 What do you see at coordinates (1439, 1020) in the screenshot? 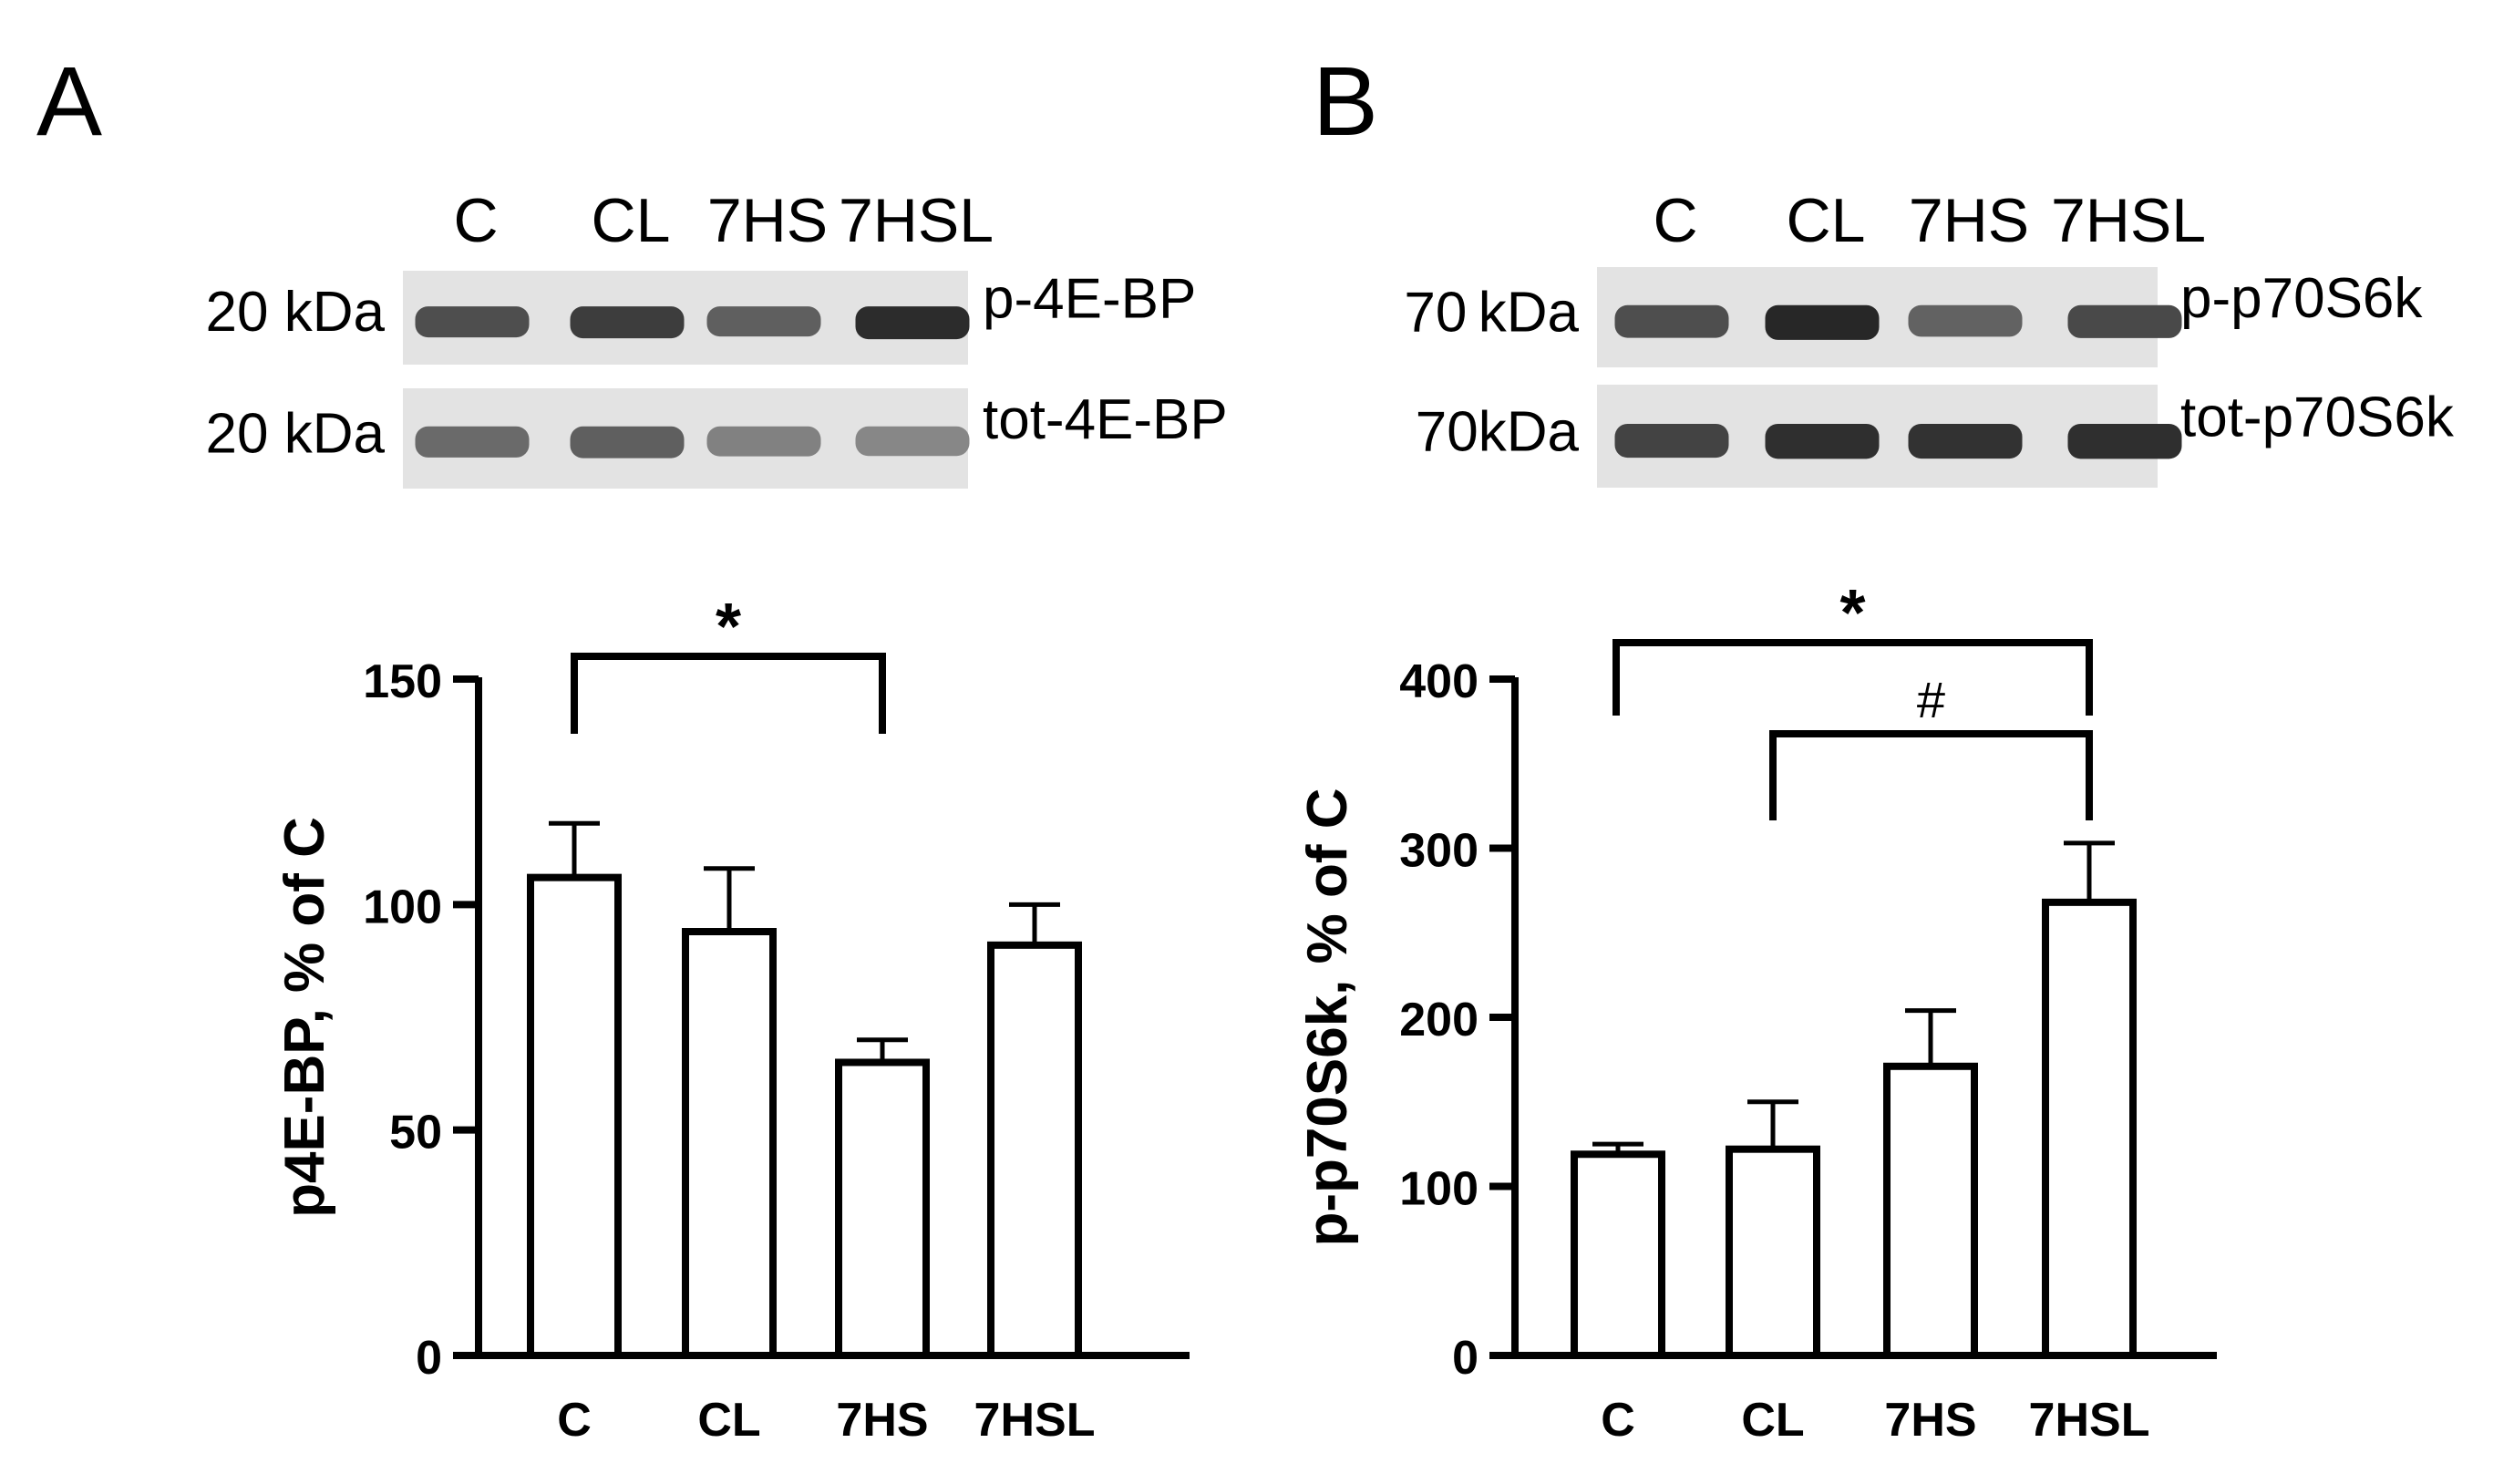
I see `y-tick-label: 200` at bounding box center [1439, 1020].